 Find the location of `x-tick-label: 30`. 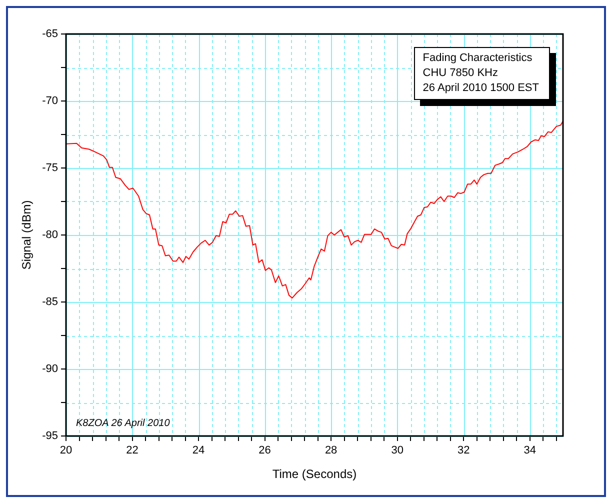

x-tick-label: 30 is located at coordinates (397, 450).